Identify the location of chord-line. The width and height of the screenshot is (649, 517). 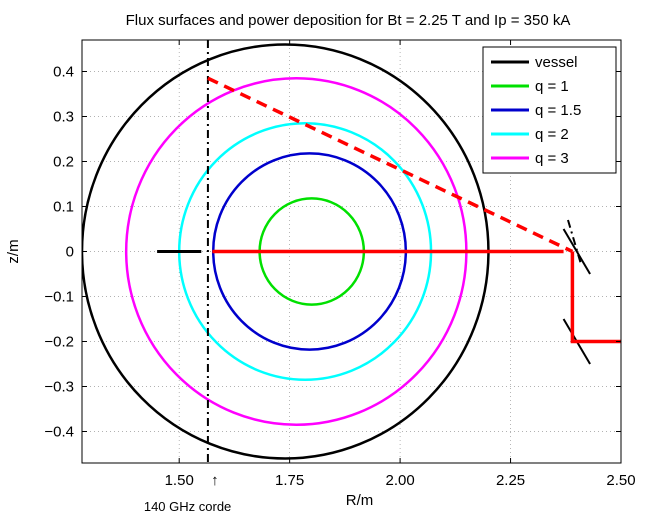
(574, 242).